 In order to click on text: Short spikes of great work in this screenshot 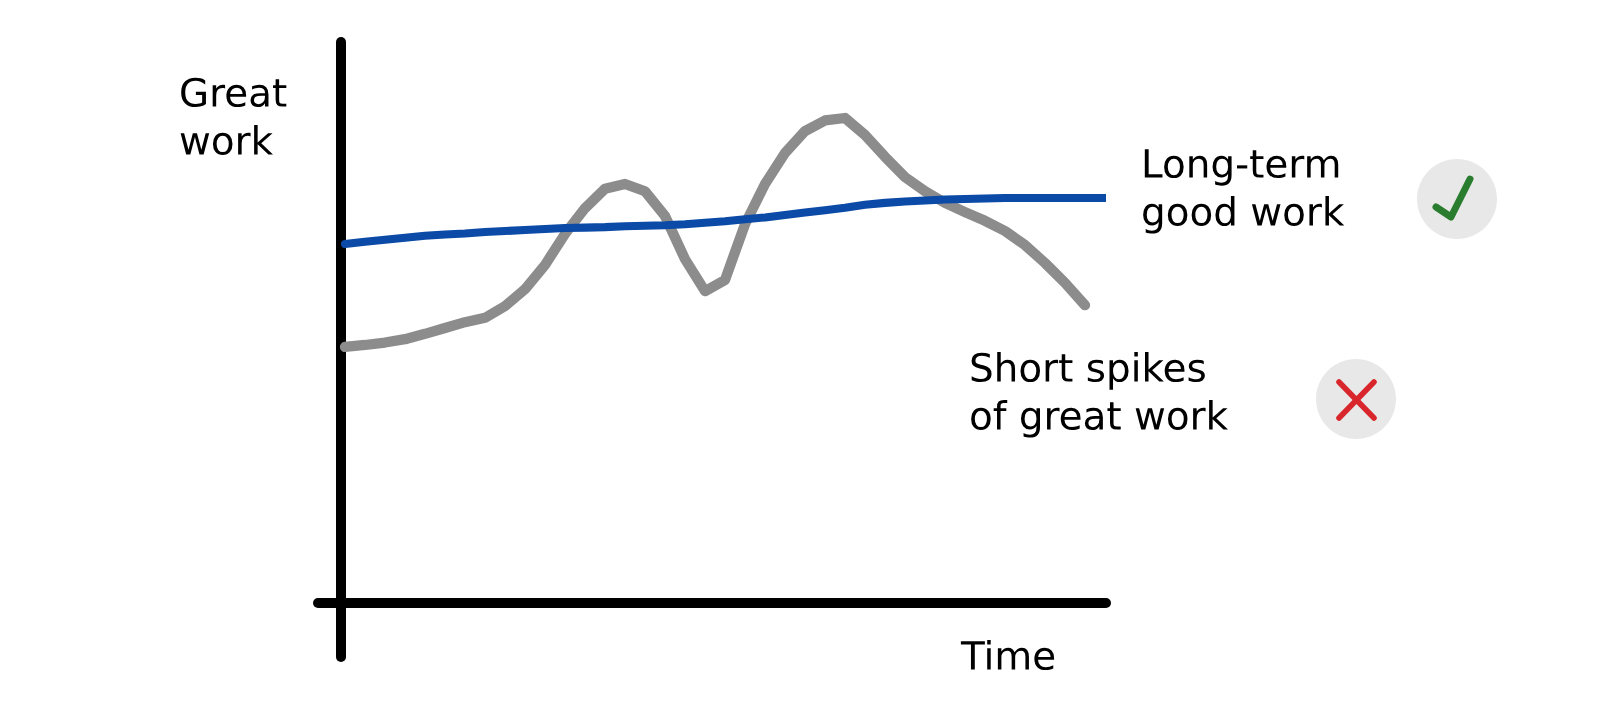, I will do `click(1100, 395)`.